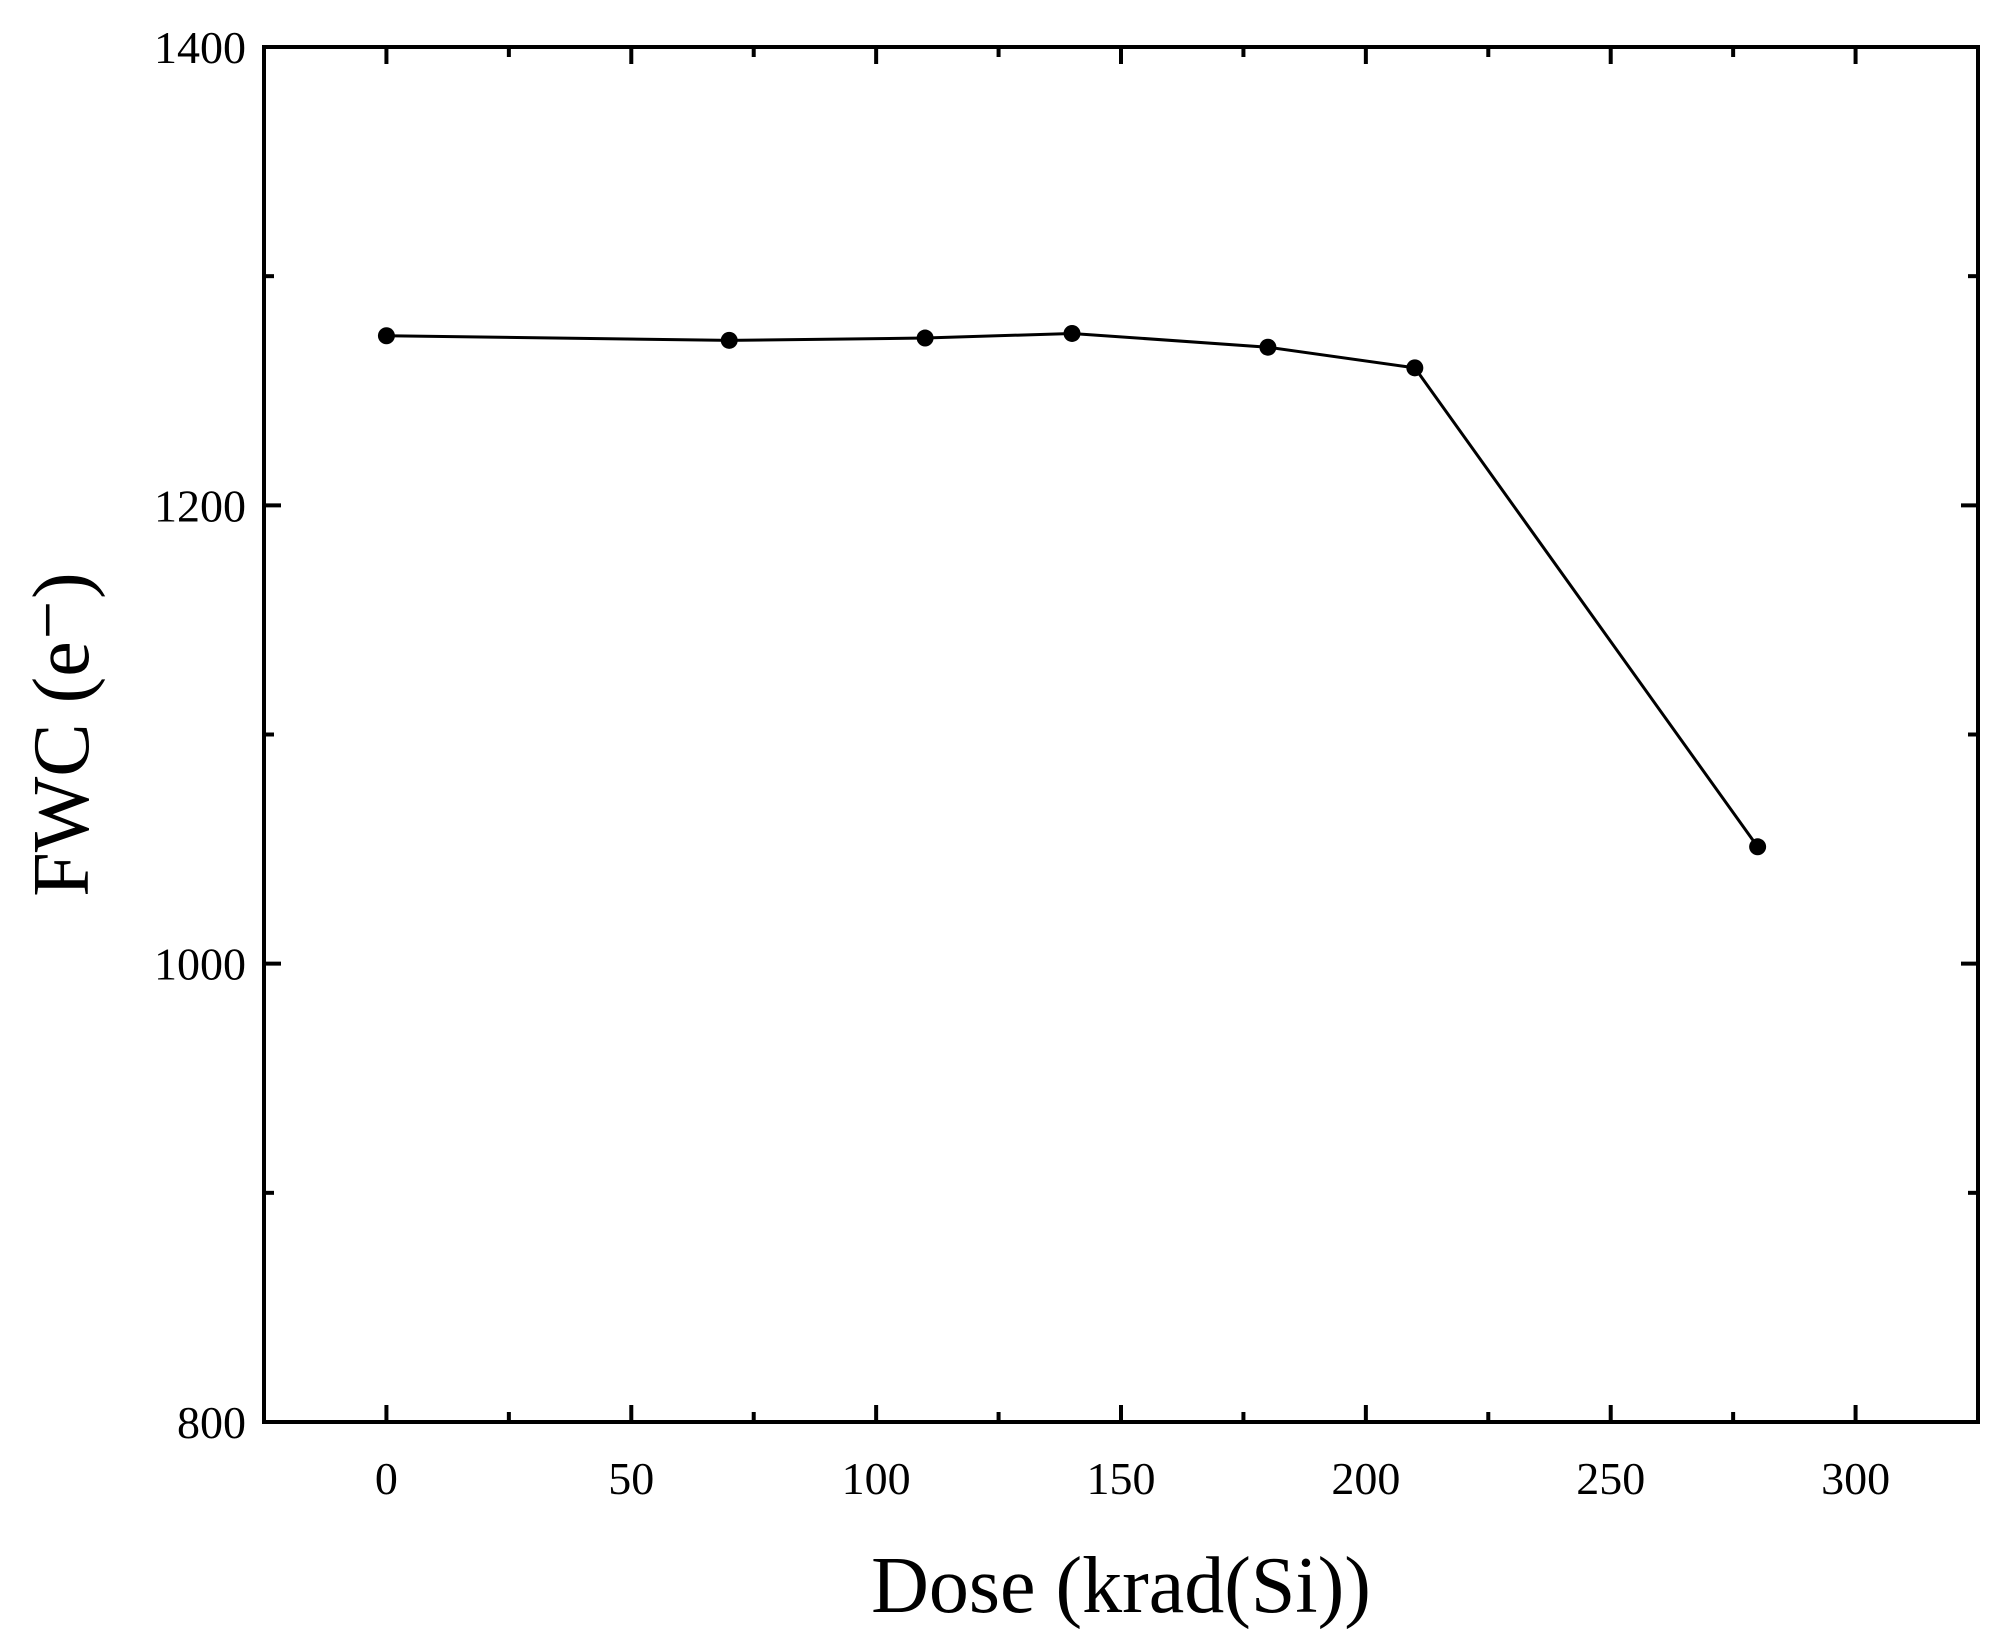  I want to click on y-tick-label: 1000, so click(200, 964).